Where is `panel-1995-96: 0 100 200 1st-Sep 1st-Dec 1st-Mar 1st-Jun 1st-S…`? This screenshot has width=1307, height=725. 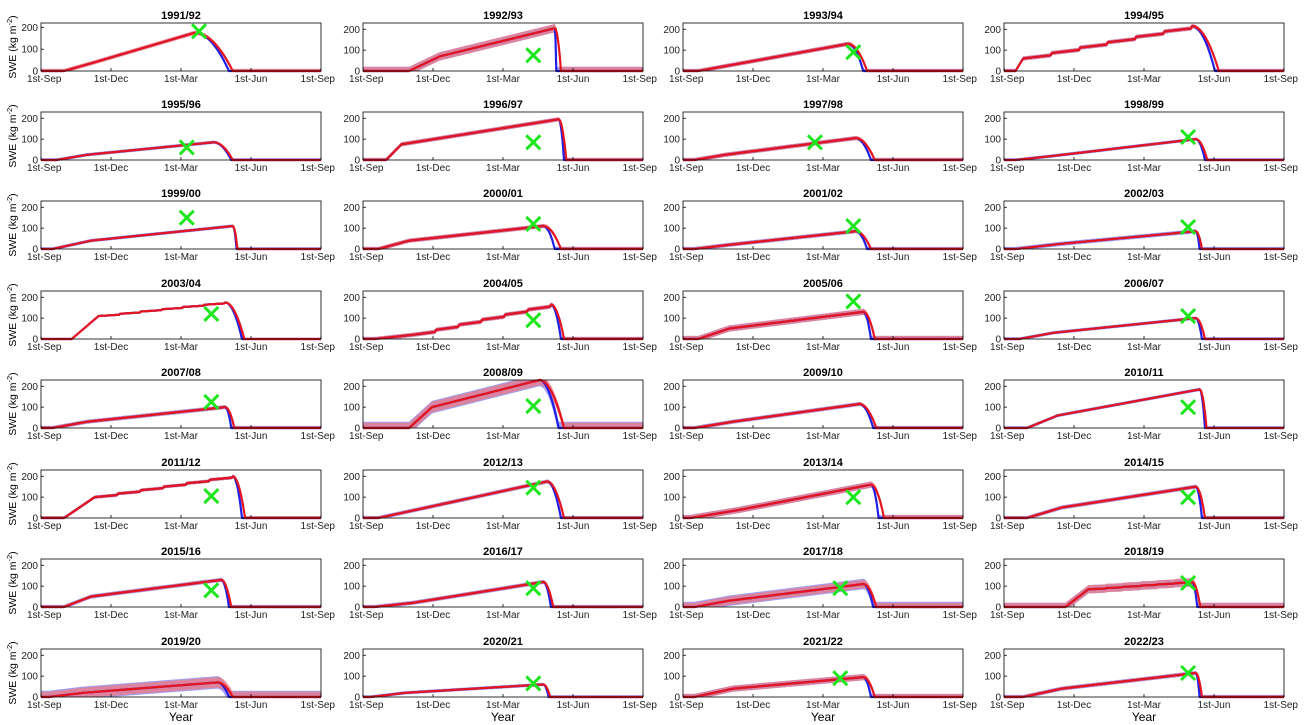
panel-1995-96: 0 100 200 1st-Sep 1st-Dec 1st-Mar 1st-Jun 1st-S… is located at coordinates (170, 136).